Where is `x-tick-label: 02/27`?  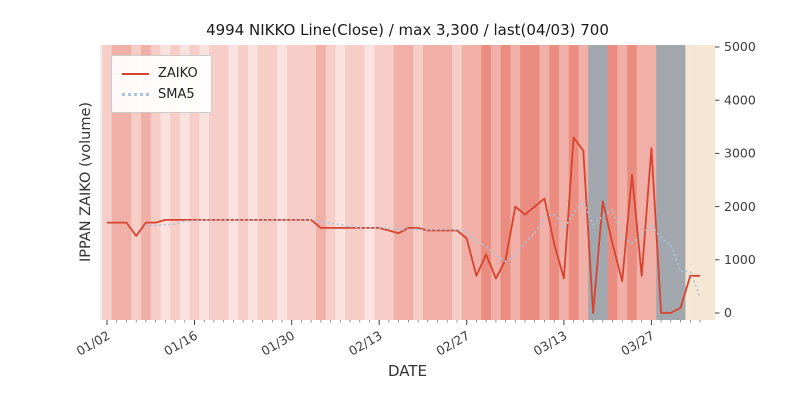
x-tick-label: 02/27 is located at coordinates (452, 343).